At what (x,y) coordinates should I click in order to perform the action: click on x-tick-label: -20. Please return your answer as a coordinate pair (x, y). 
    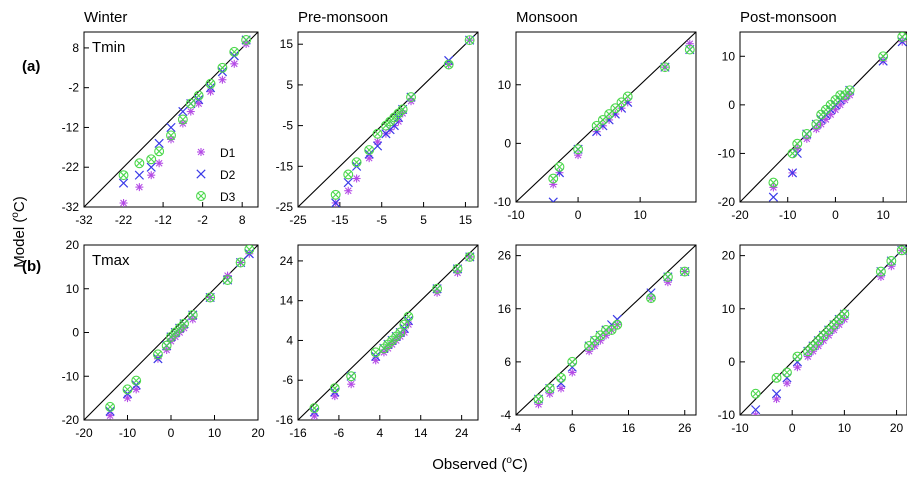
    Looking at the image, I should click on (84, 433).